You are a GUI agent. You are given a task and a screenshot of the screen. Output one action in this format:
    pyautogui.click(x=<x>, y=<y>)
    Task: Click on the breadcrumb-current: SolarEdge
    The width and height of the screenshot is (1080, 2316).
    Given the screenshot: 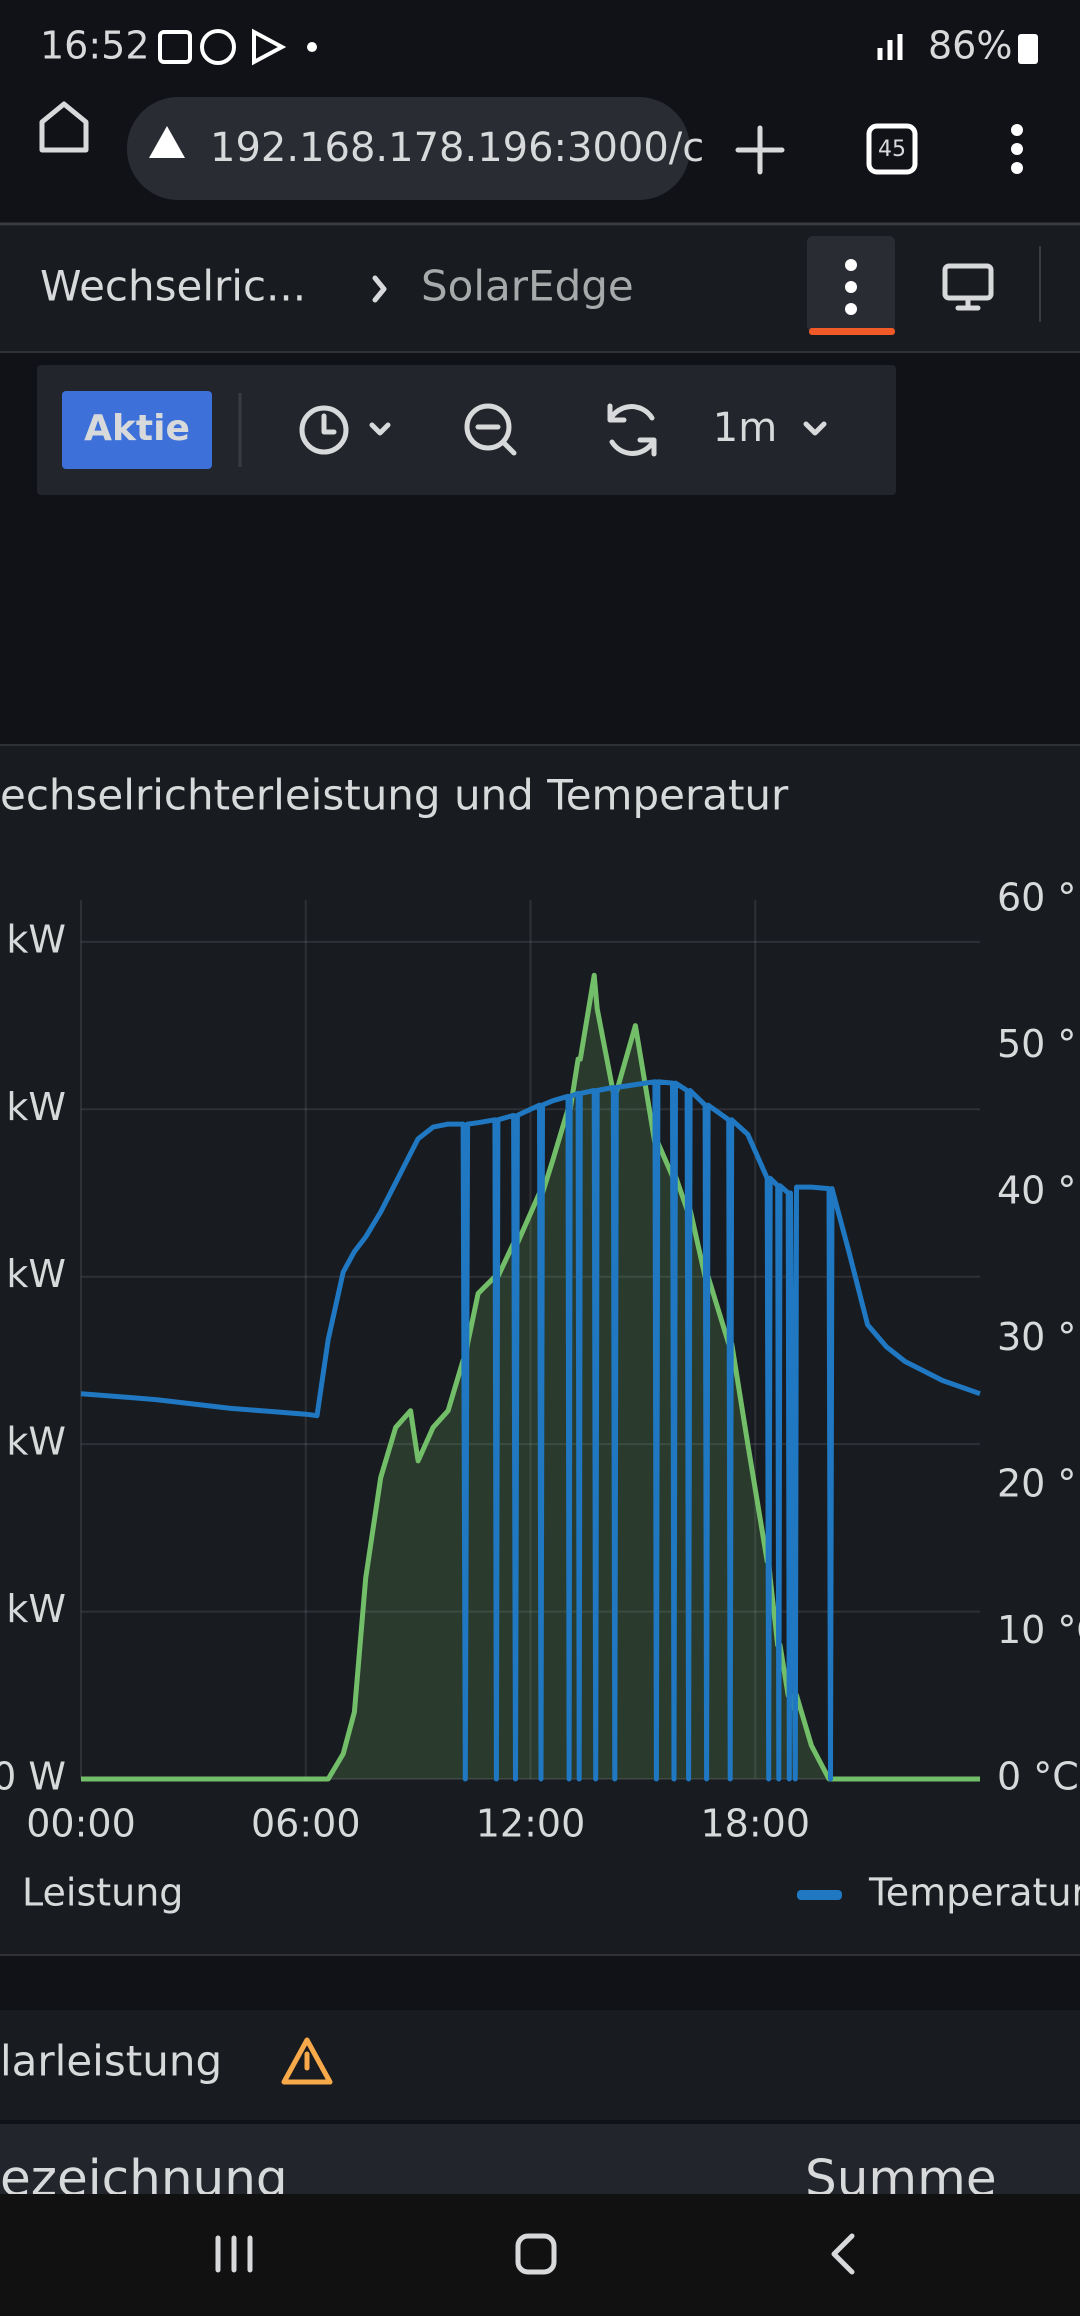 What is the action you would take?
    pyautogui.click(x=527, y=286)
    